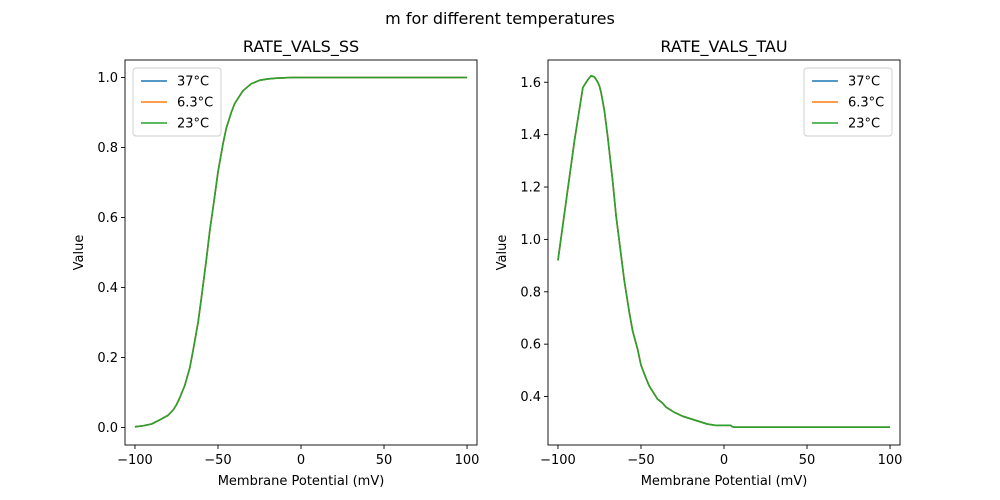 The height and width of the screenshot is (500, 1000). I want to click on y-tick-label: 0.0, so click(107, 428).